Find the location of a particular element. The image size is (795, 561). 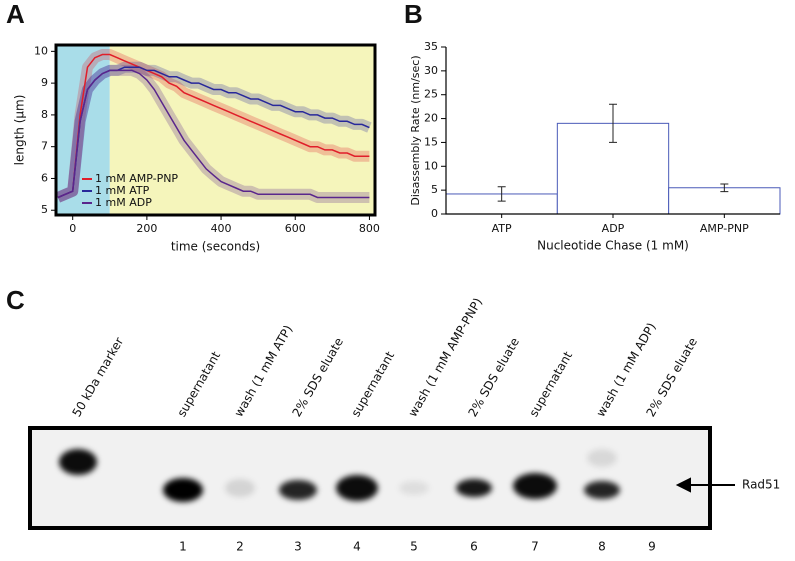

lane-label: wash (1 mM ATP) is located at coordinates (264, 371).